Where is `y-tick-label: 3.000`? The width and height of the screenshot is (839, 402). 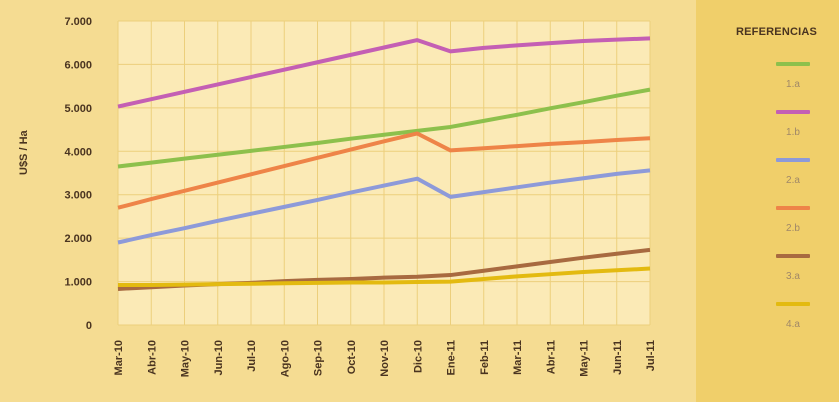
y-tick-label: 3.000 is located at coordinates (78, 196).